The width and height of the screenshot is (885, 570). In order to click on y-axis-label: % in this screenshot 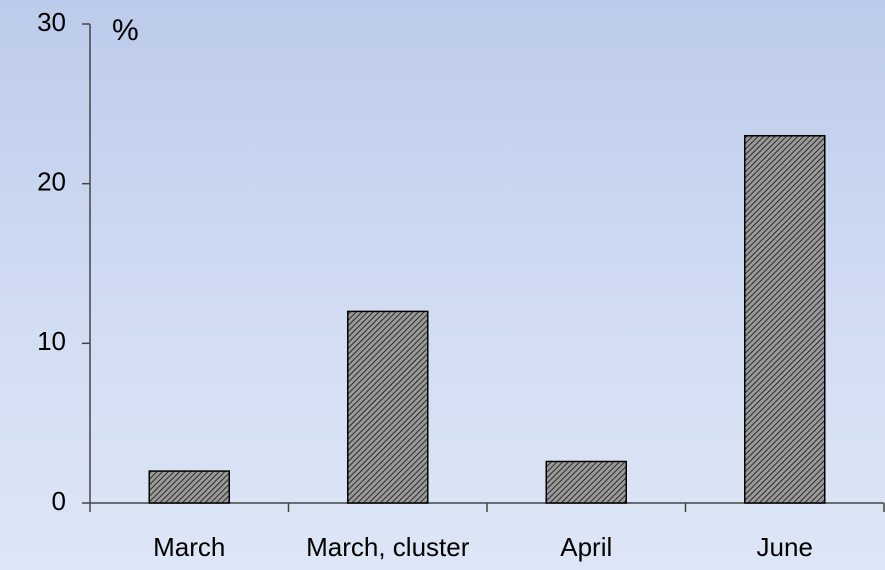, I will do `click(125, 30)`.